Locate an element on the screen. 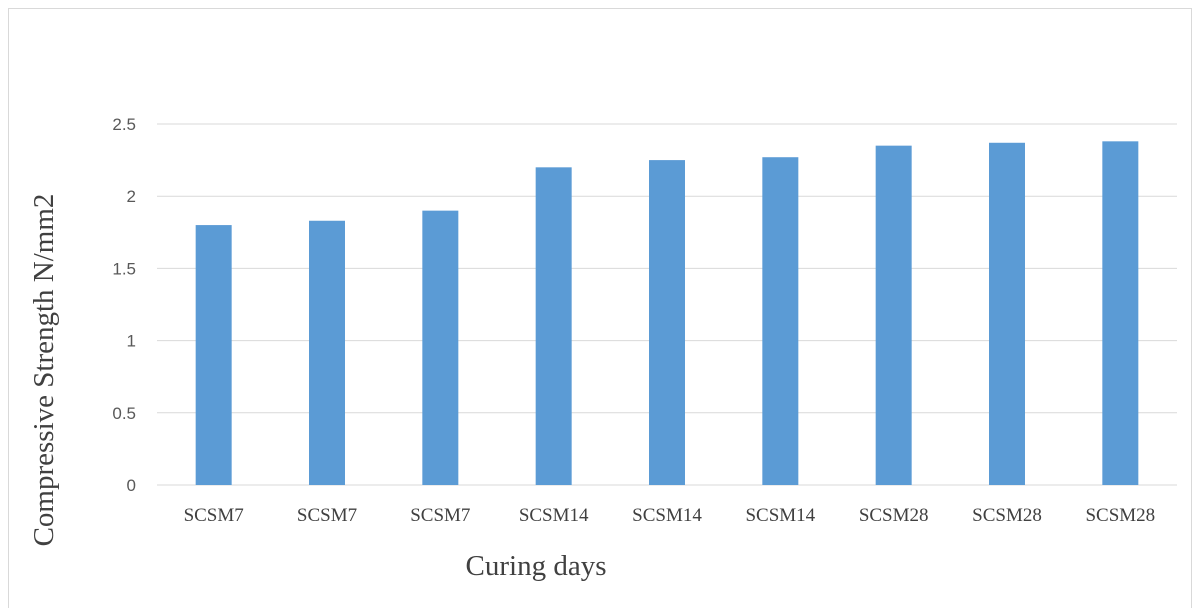  y-tick-label: 2 is located at coordinates (131, 196).